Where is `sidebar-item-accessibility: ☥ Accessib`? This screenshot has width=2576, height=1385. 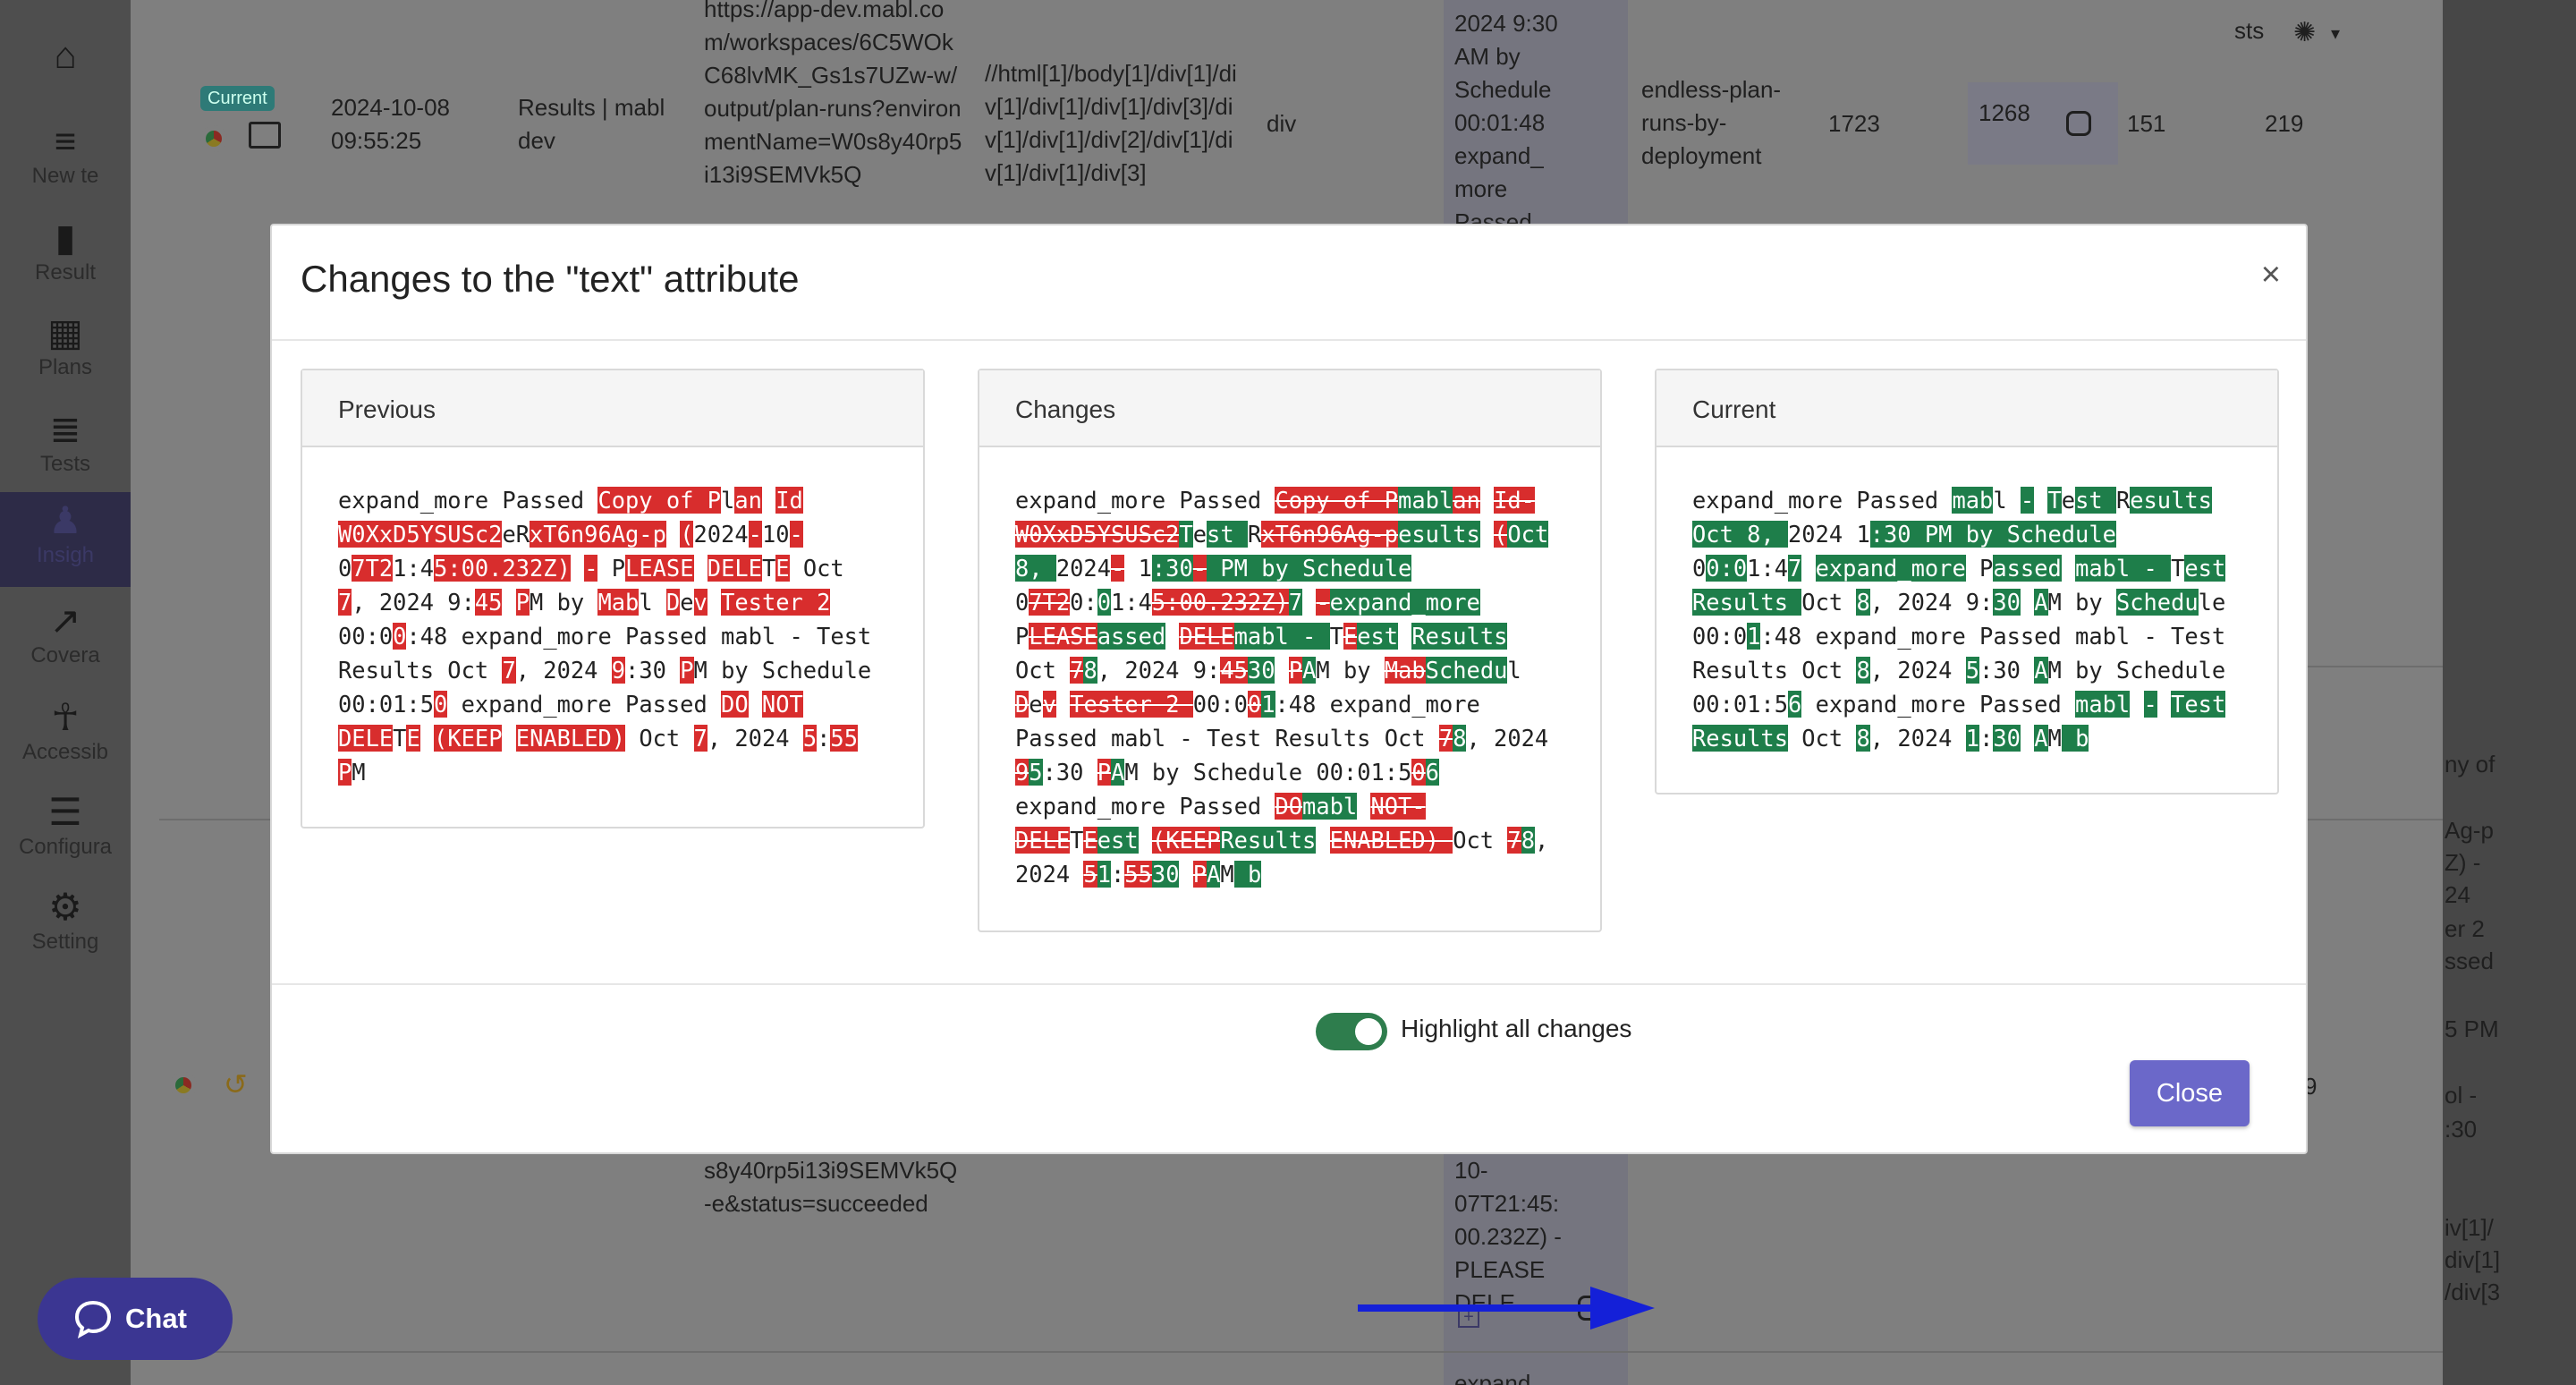 sidebar-item-accessibility: ☥ Accessib is located at coordinates (65, 732).